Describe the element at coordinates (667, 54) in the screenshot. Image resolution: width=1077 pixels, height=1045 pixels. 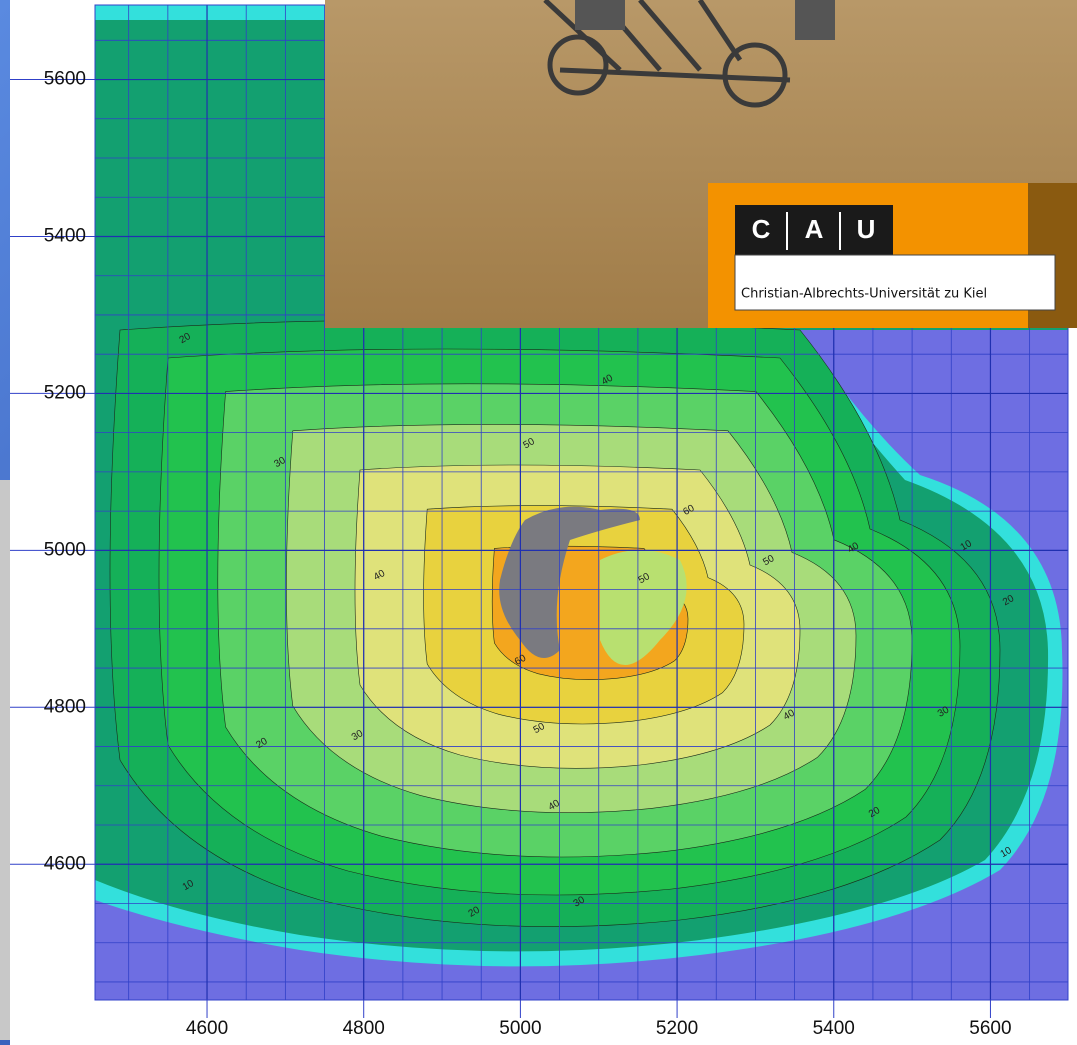
I see `survey-cart` at that location.